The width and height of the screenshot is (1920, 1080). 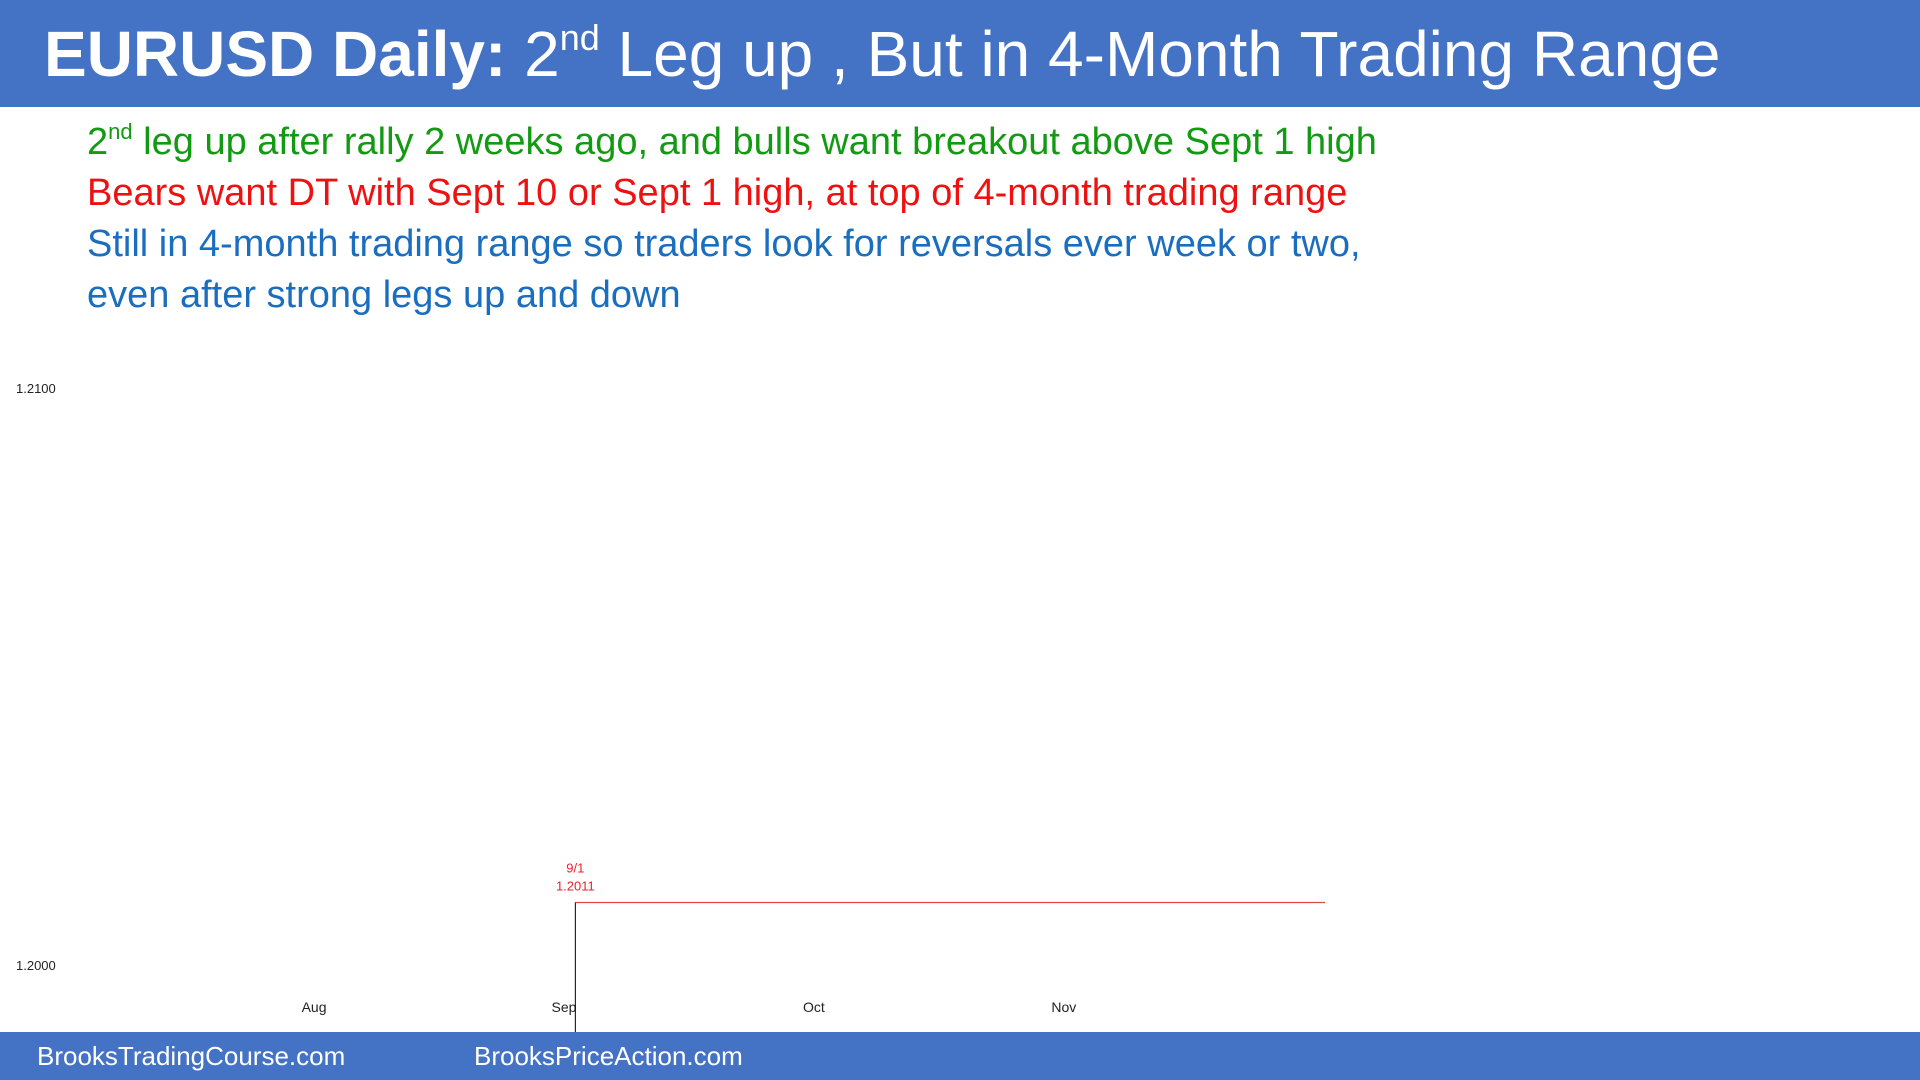 What do you see at coordinates (120, 131) in the screenshot?
I see `note-ordinal-suffix: nd` at bounding box center [120, 131].